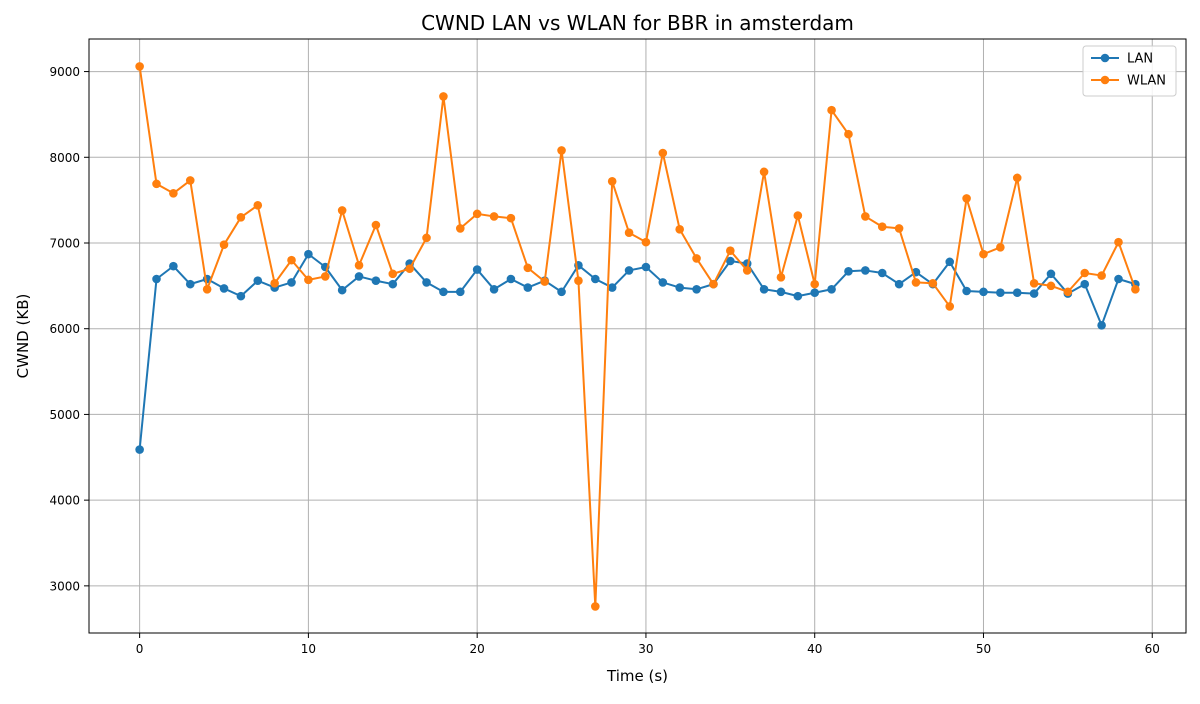 This screenshot has width=1200, height=704. What do you see at coordinates (1152, 649) in the screenshot?
I see `x-tick-label: 60` at bounding box center [1152, 649].